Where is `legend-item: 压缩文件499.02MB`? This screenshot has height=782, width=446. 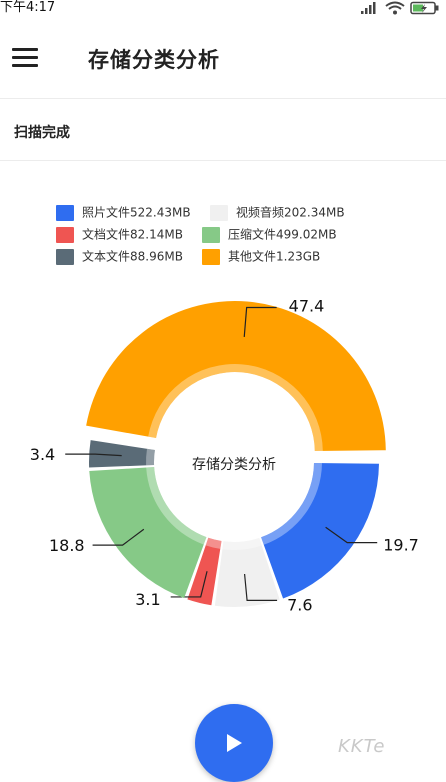
legend-item: 压缩文件499.02MB is located at coordinates (269, 234).